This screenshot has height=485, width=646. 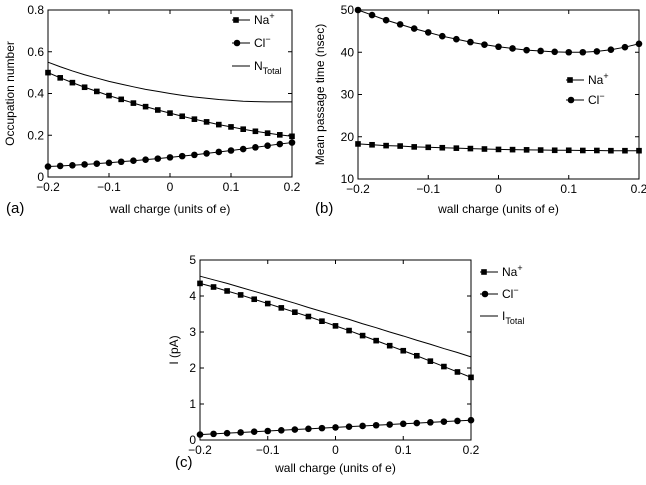 What do you see at coordinates (192, 332) in the screenshot?
I see `y-tick-label: 3` at bounding box center [192, 332].